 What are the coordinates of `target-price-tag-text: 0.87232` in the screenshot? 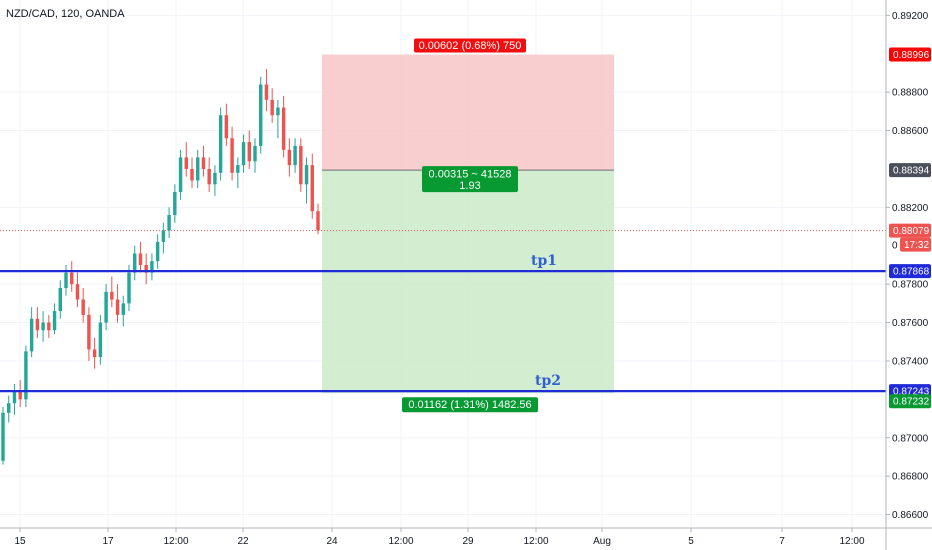 It's located at (911, 402).